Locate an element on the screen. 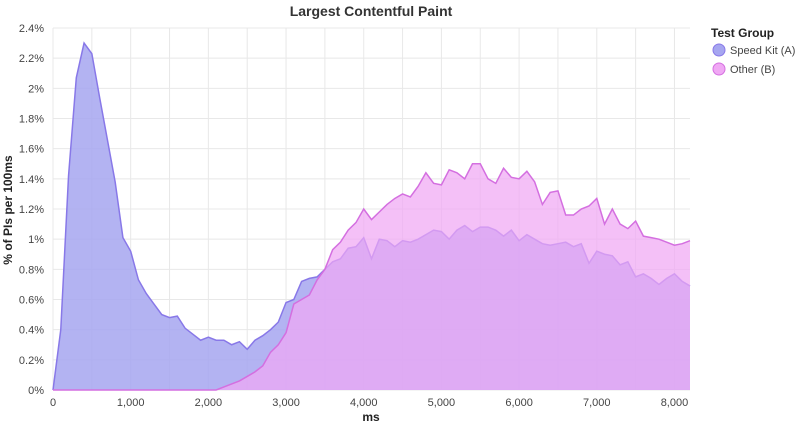  legend-item-speed-kit: Speed Kit (A) is located at coordinates (753, 50).